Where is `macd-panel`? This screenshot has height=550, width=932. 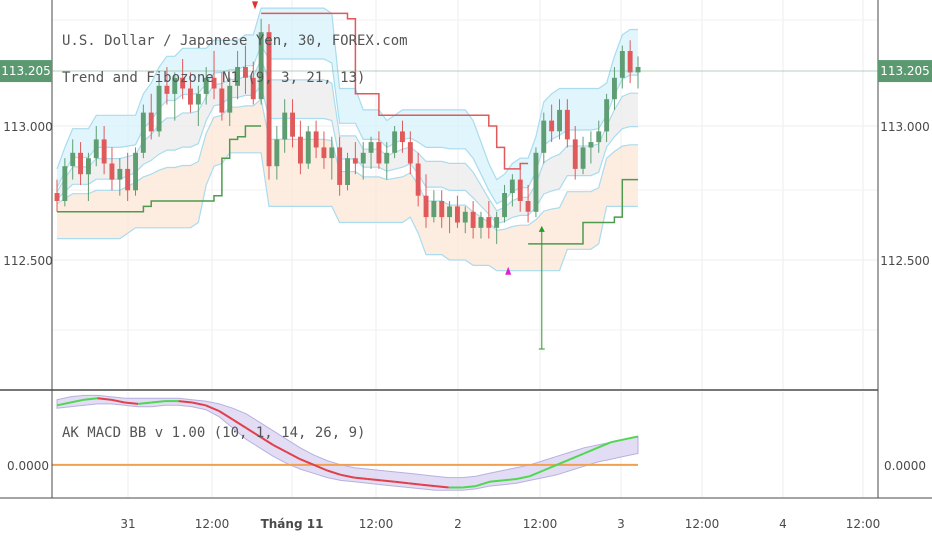 macd-panel is located at coordinates (345, 442).